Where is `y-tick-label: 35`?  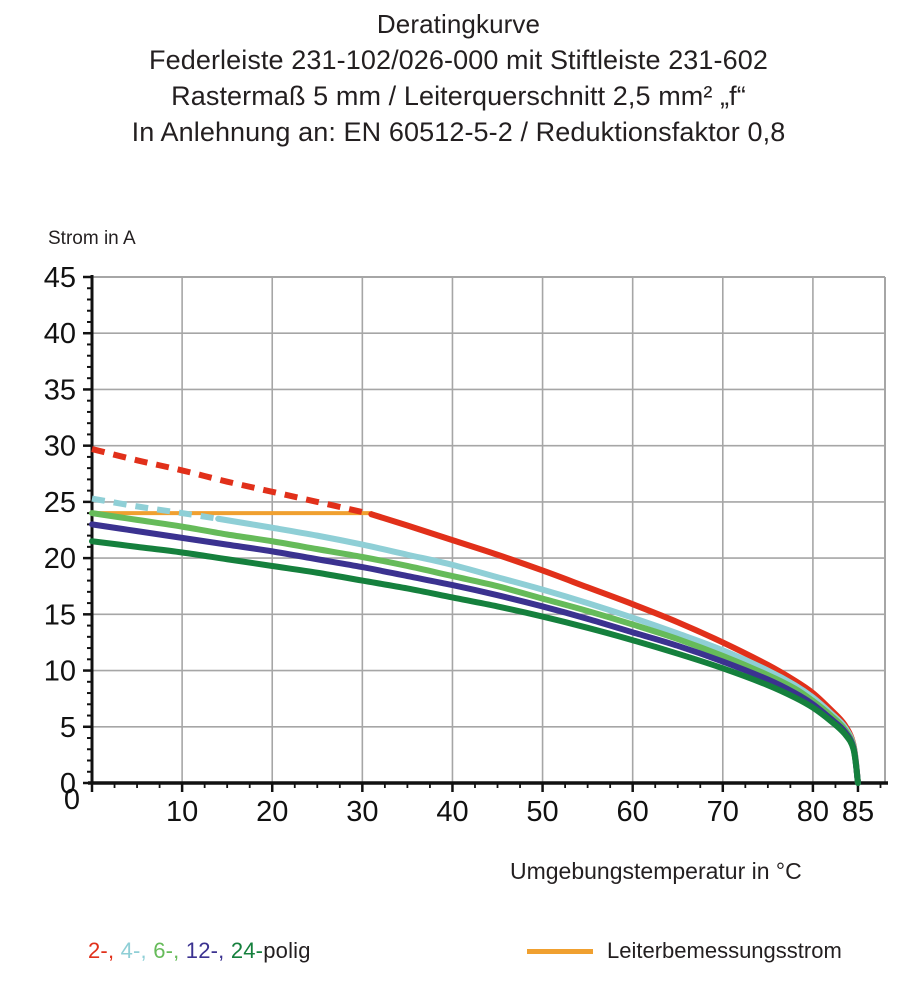
y-tick-label: 35 is located at coordinates (60, 390).